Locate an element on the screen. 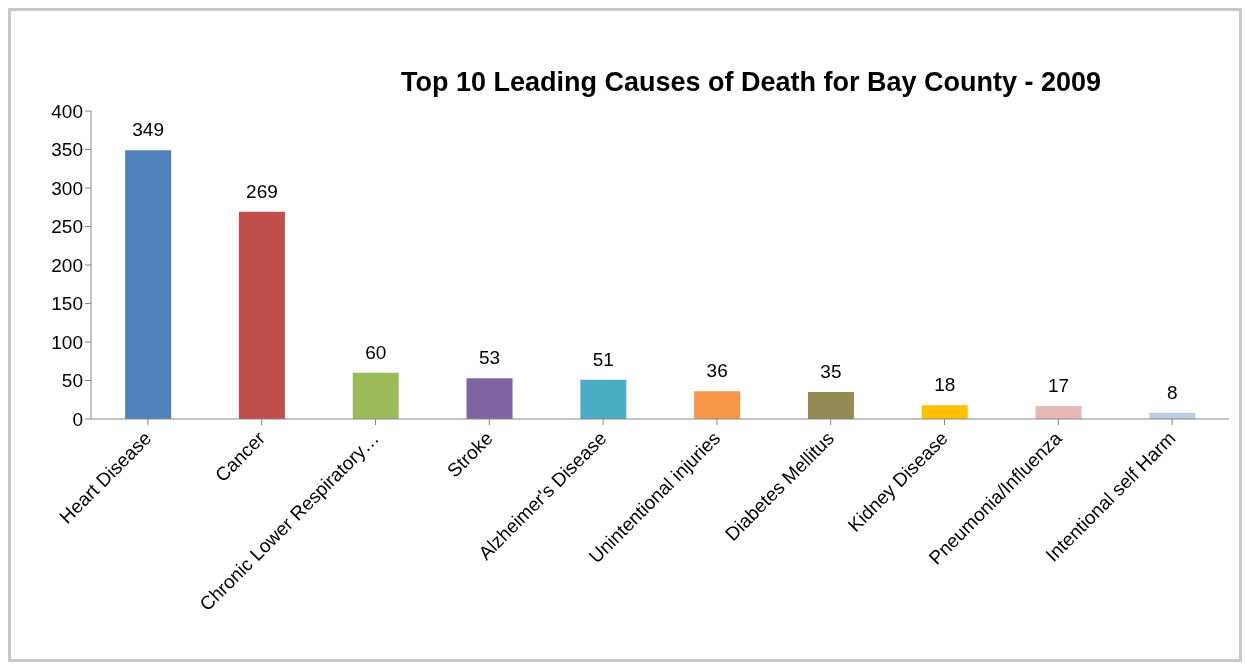 The image size is (1246, 666). y-tick-label: 0 is located at coordinates (77, 419).